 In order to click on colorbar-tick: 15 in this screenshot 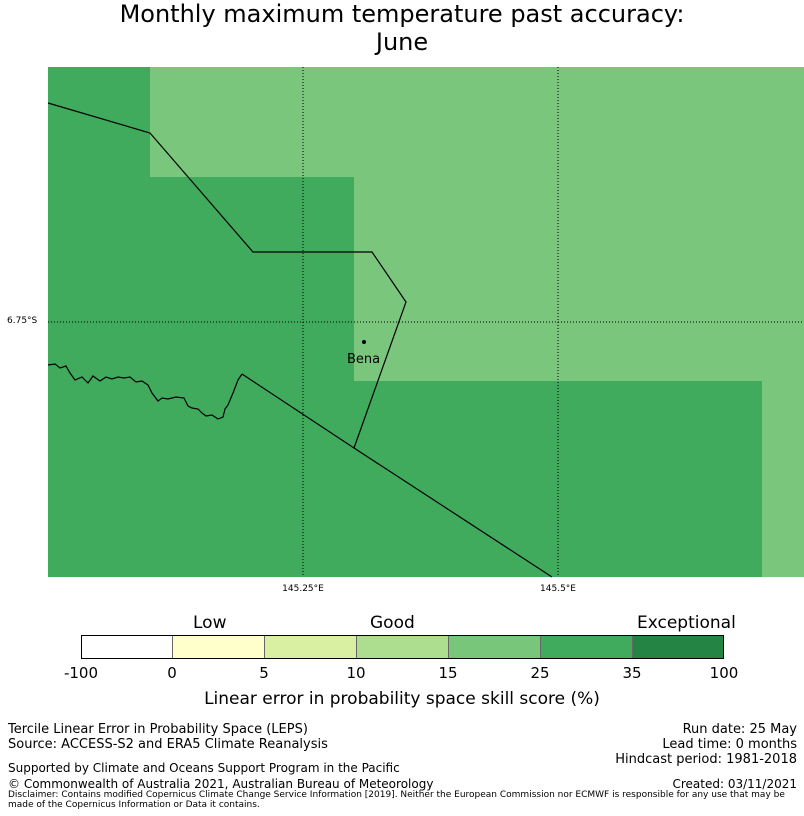, I will do `click(448, 673)`.